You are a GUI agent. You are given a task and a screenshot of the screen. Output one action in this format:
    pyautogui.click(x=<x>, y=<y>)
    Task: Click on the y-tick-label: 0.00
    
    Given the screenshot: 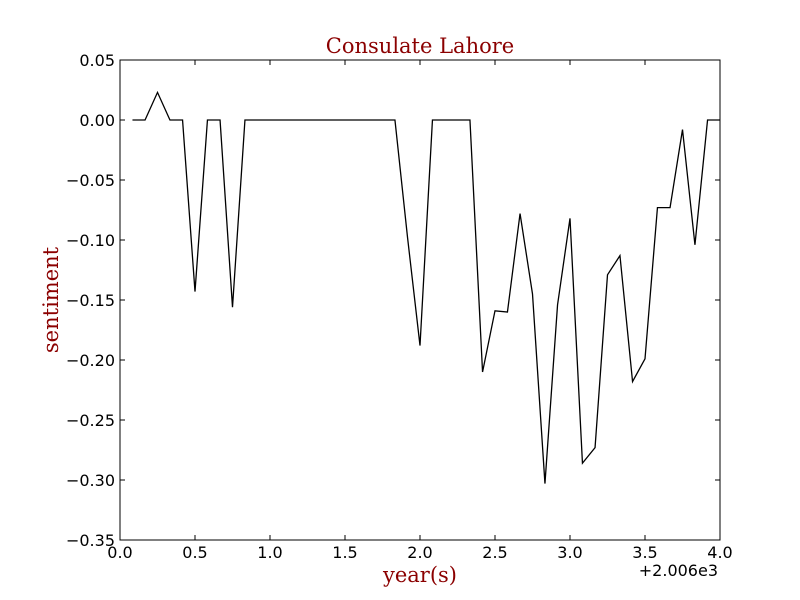 What is the action you would take?
    pyautogui.click(x=97, y=120)
    